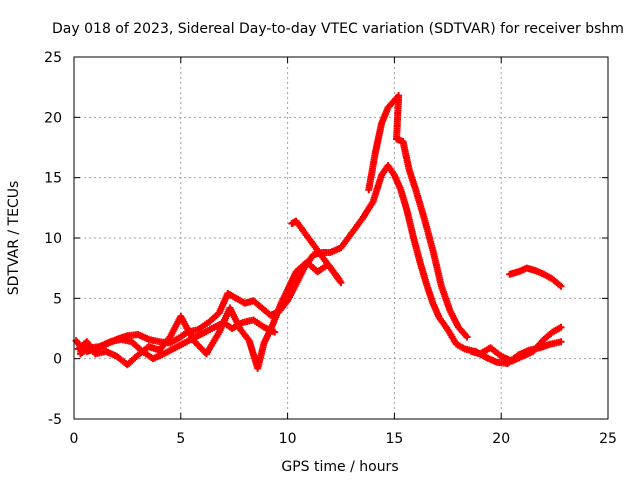 The image size is (640, 480). What do you see at coordinates (74, 439) in the screenshot?
I see `x-tick-label: 0` at bounding box center [74, 439].